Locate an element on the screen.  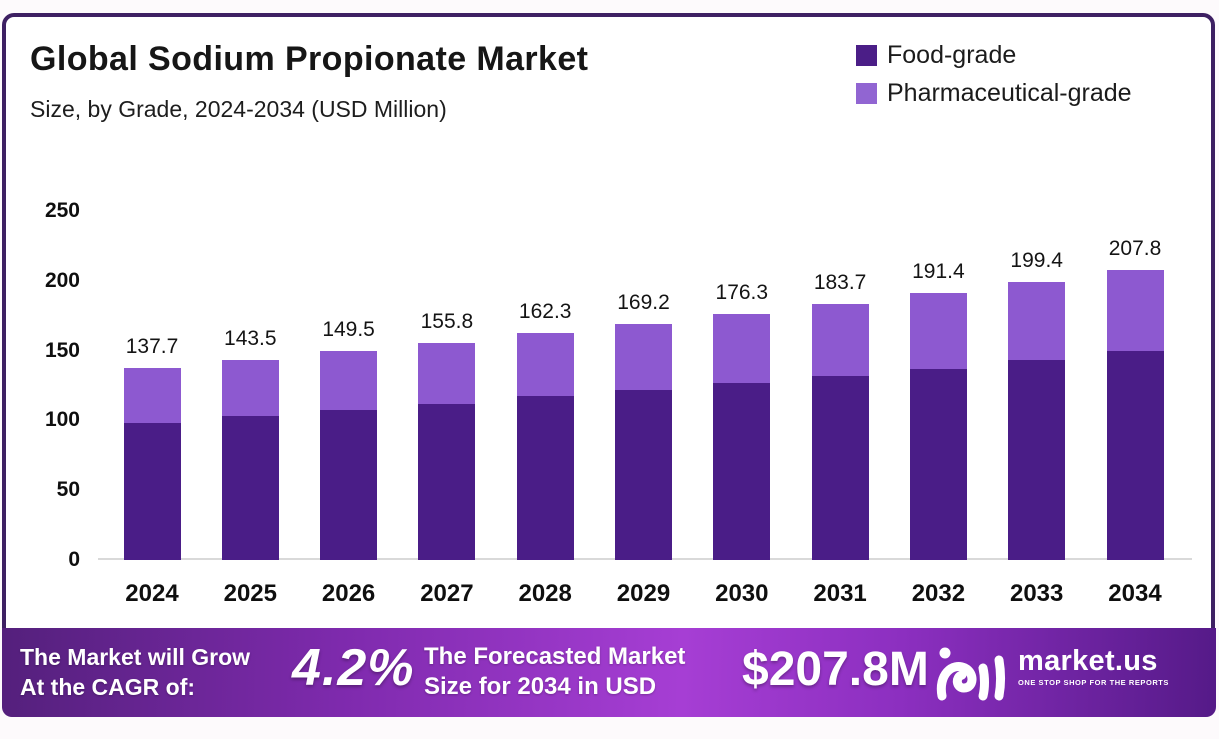
forecast-caption-line1: The Forecasted Market is located at coordinates (555, 656).